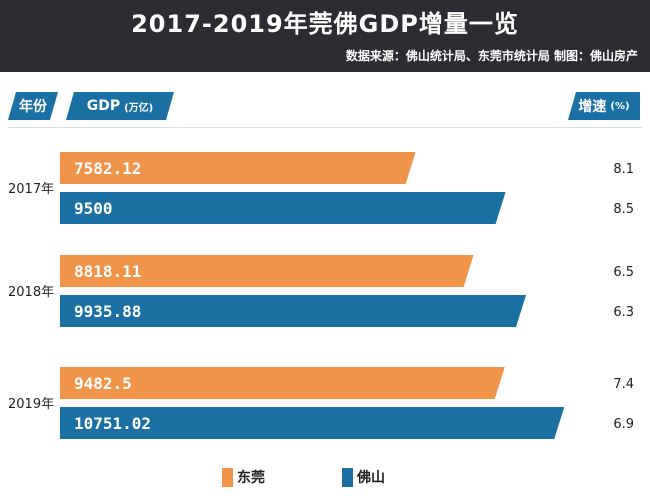  What do you see at coordinates (325, 127) in the screenshot?
I see `header-divider` at bounding box center [325, 127].